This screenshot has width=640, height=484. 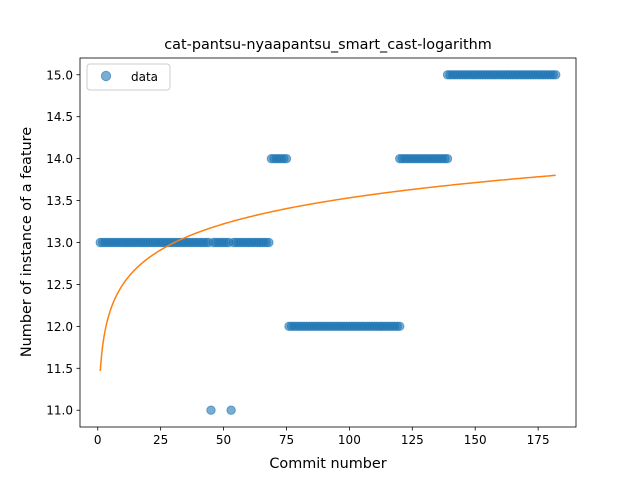 What do you see at coordinates (286, 440) in the screenshot?
I see `x-tick-label: 75` at bounding box center [286, 440].